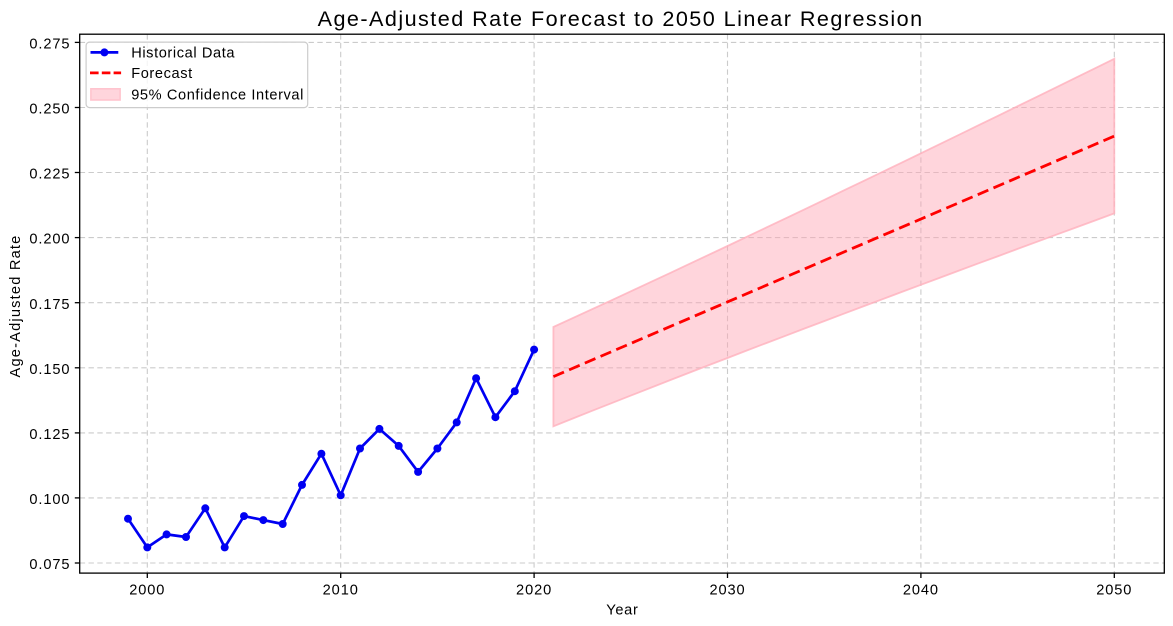  Describe the element at coordinates (49, 500) in the screenshot. I see `svg-text: 0.100` at that location.